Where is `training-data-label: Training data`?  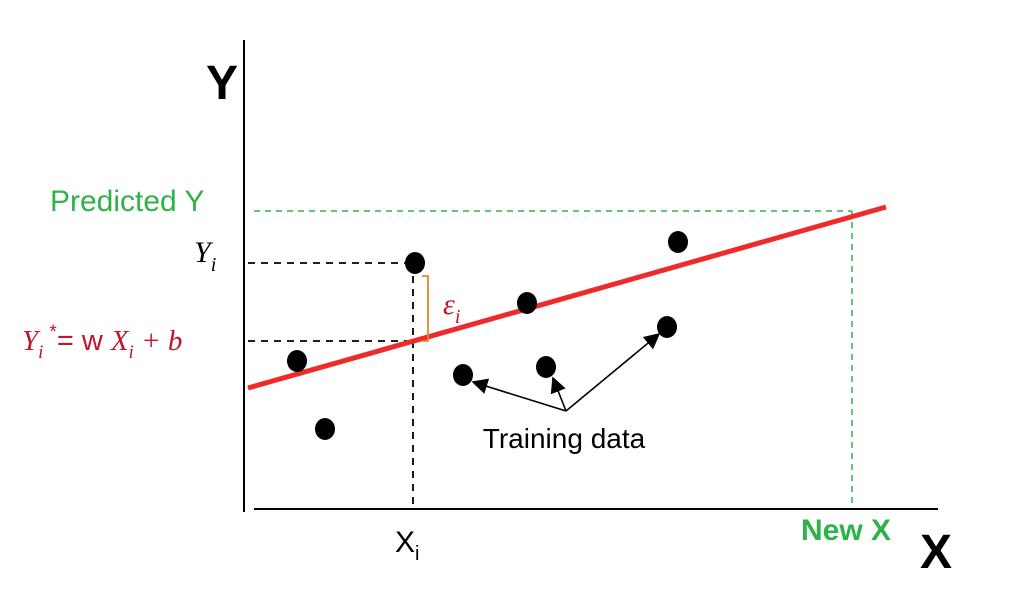 training-data-label: Training data is located at coordinates (564, 438).